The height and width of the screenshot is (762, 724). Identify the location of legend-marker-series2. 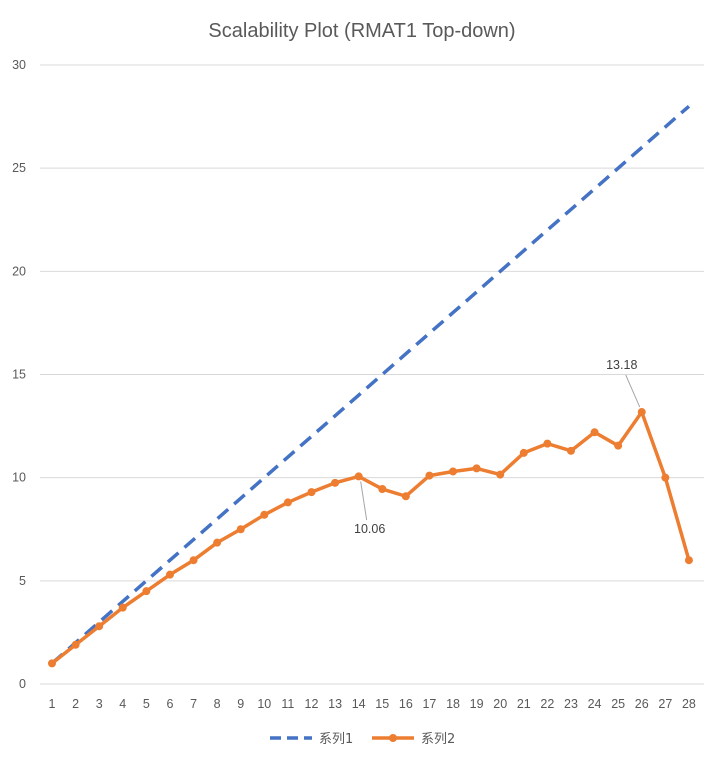
(393, 738).